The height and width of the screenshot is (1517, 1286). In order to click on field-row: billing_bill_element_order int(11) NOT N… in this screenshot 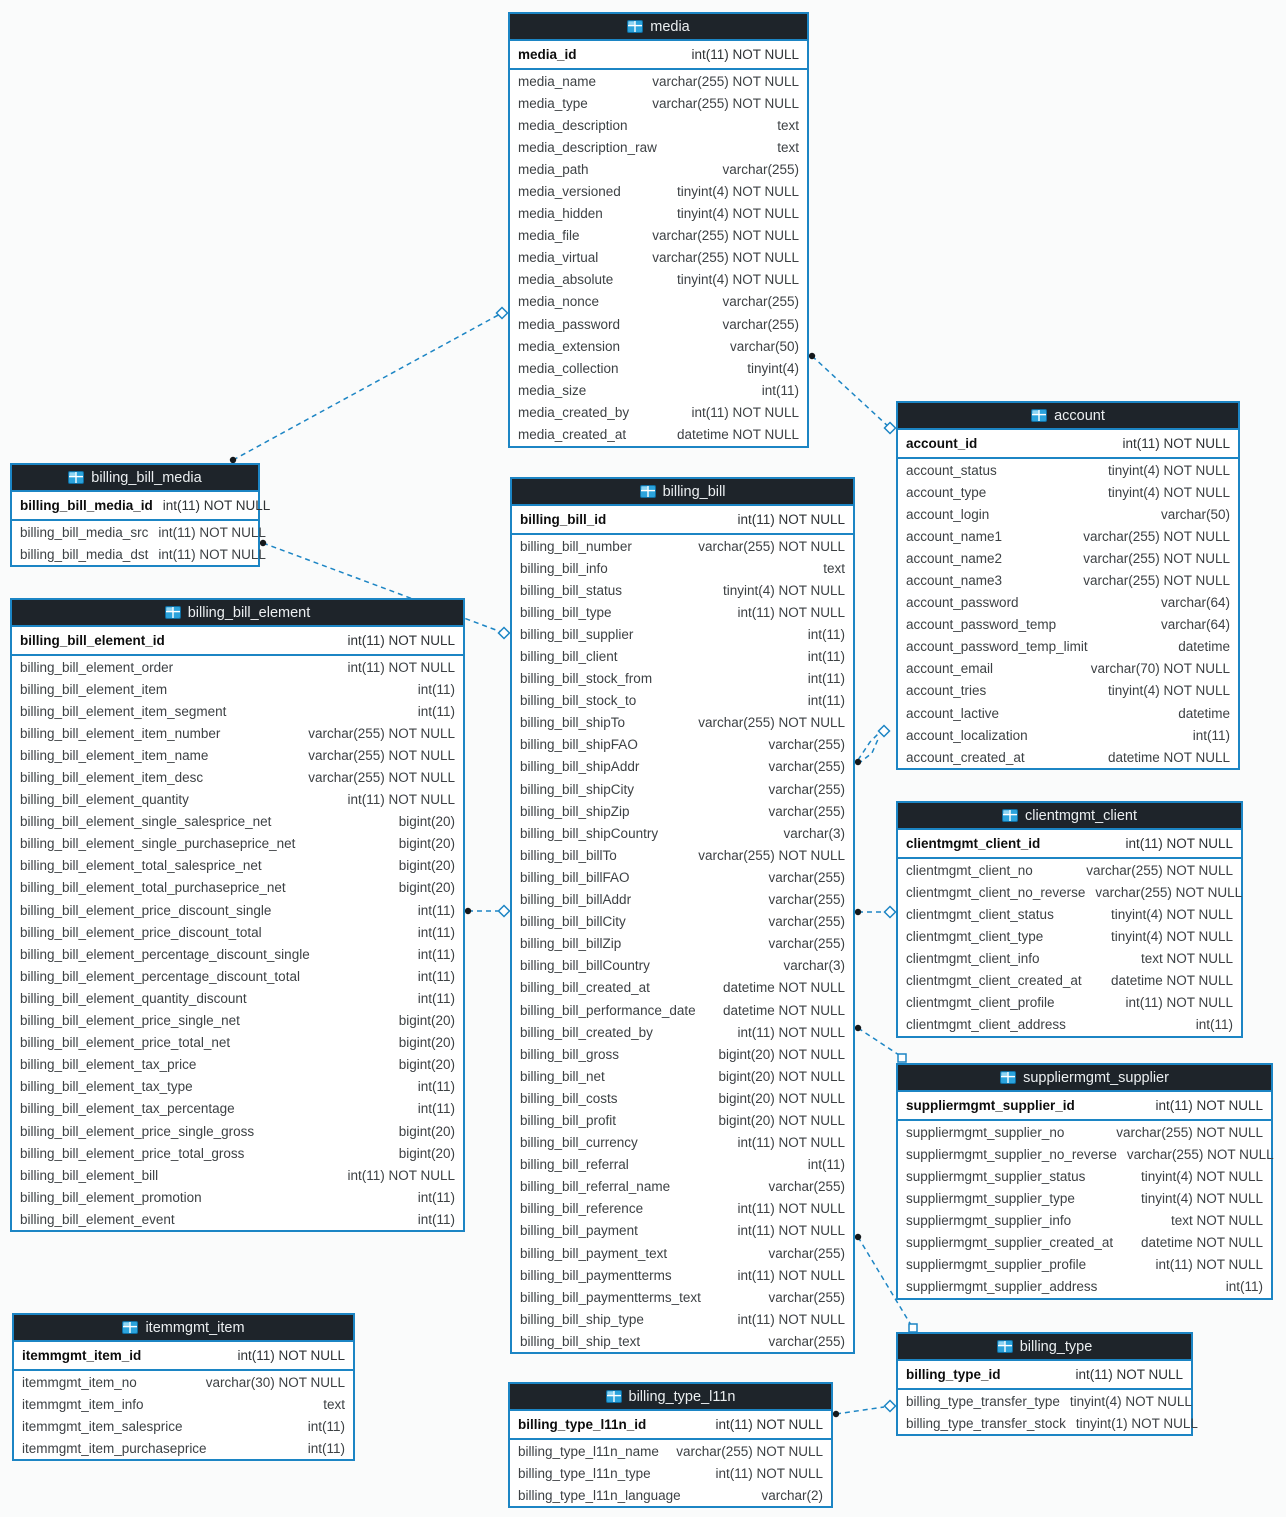, I will do `click(237, 667)`.